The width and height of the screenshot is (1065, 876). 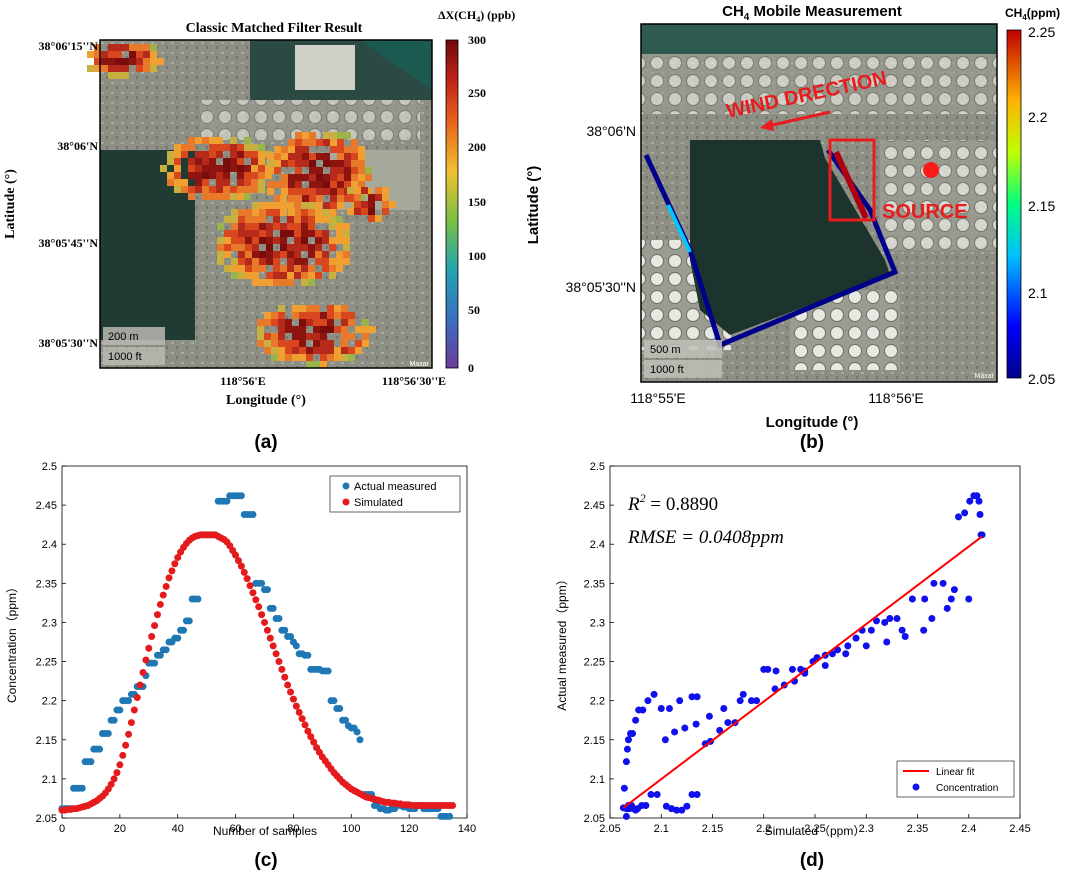 What do you see at coordinates (46, 584) in the screenshot?
I see `y-tick-label: 2.35` at bounding box center [46, 584].